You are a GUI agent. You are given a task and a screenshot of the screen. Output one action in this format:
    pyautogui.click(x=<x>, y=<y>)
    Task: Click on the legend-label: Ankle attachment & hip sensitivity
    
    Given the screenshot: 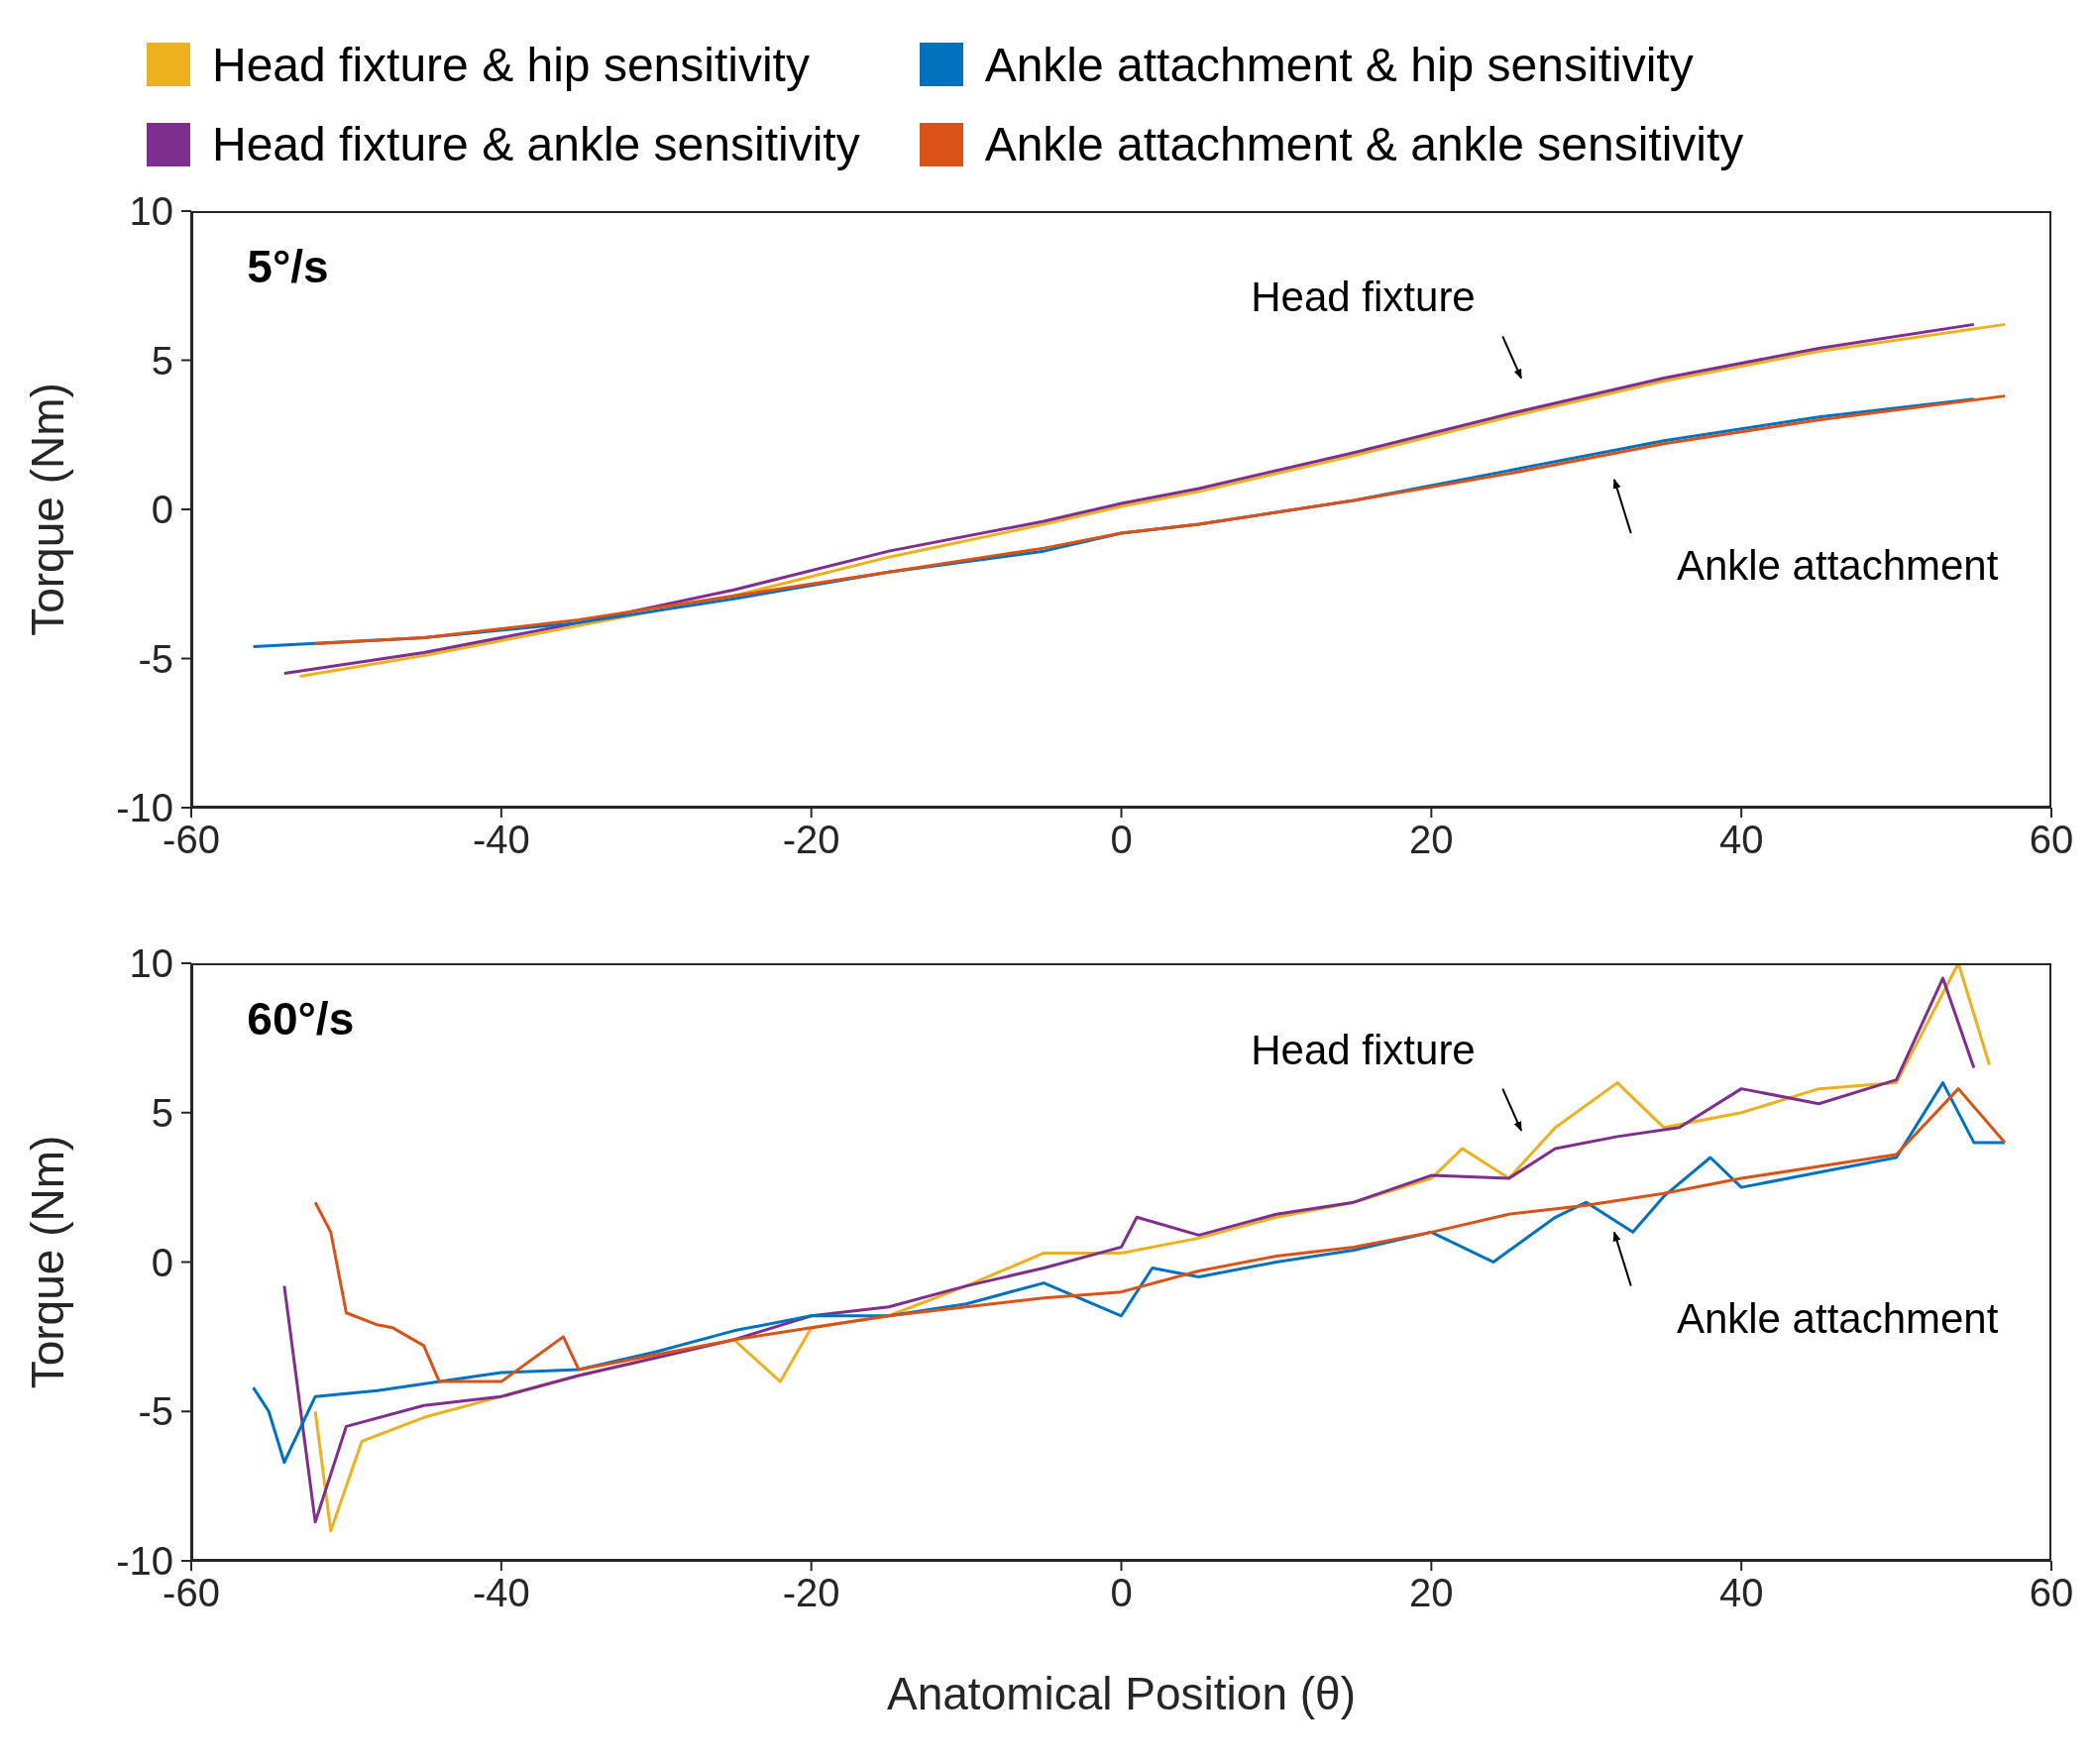 What is the action you would take?
    pyautogui.click(x=1339, y=64)
    